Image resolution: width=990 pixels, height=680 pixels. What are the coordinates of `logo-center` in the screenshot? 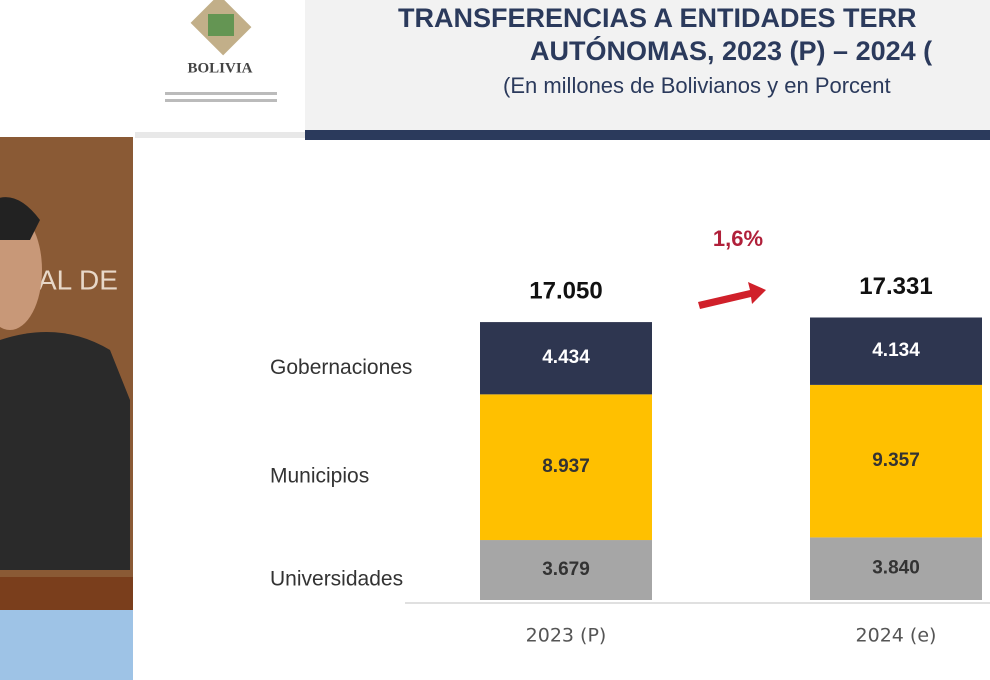 It's located at (221, 25).